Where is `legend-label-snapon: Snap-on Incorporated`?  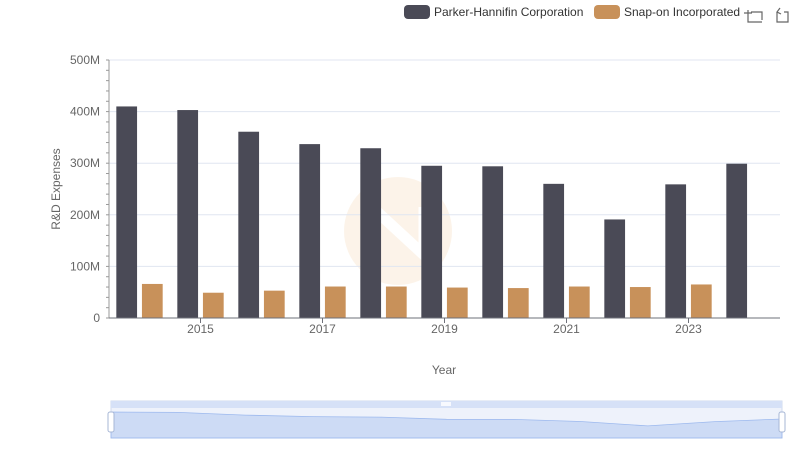 legend-label-snapon: Snap-on Incorporated is located at coordinates (682, 12).